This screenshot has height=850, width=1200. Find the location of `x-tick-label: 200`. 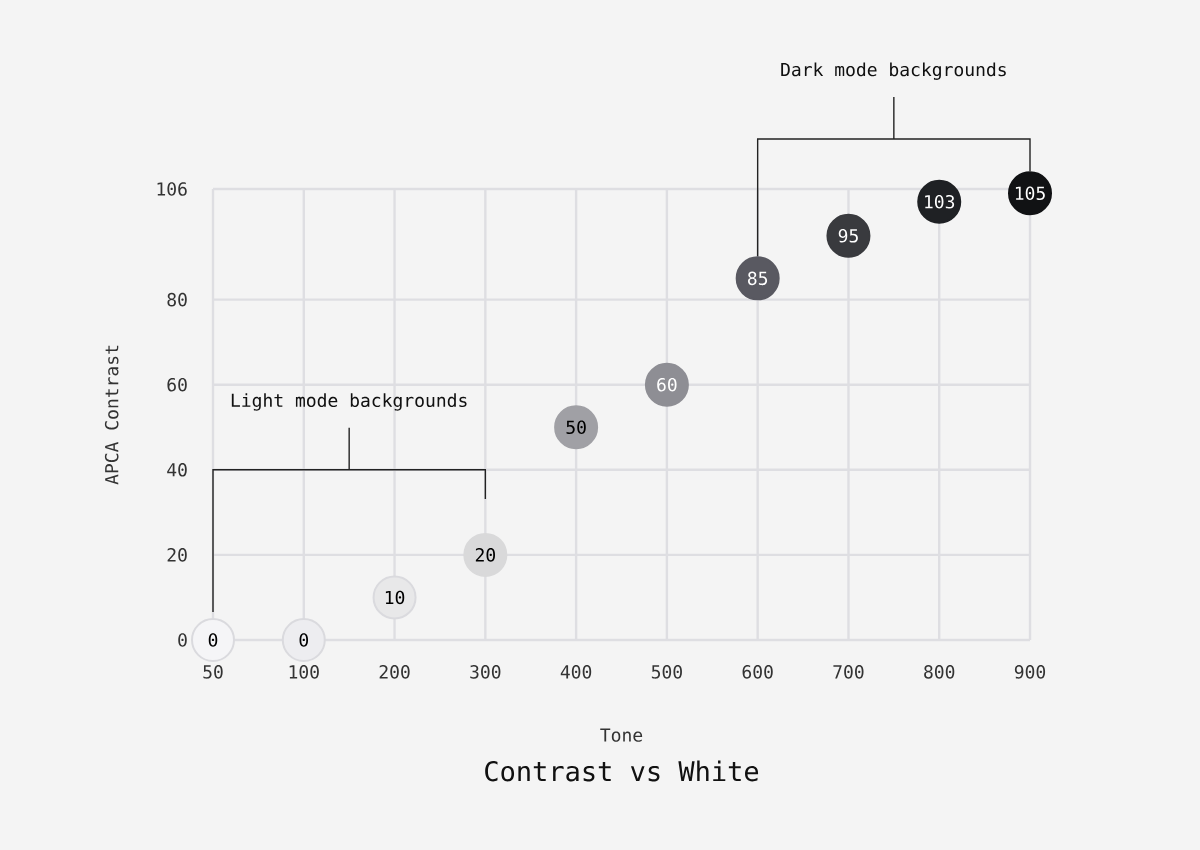

x-tick-label: 200 is located at coordinates (394, 672).